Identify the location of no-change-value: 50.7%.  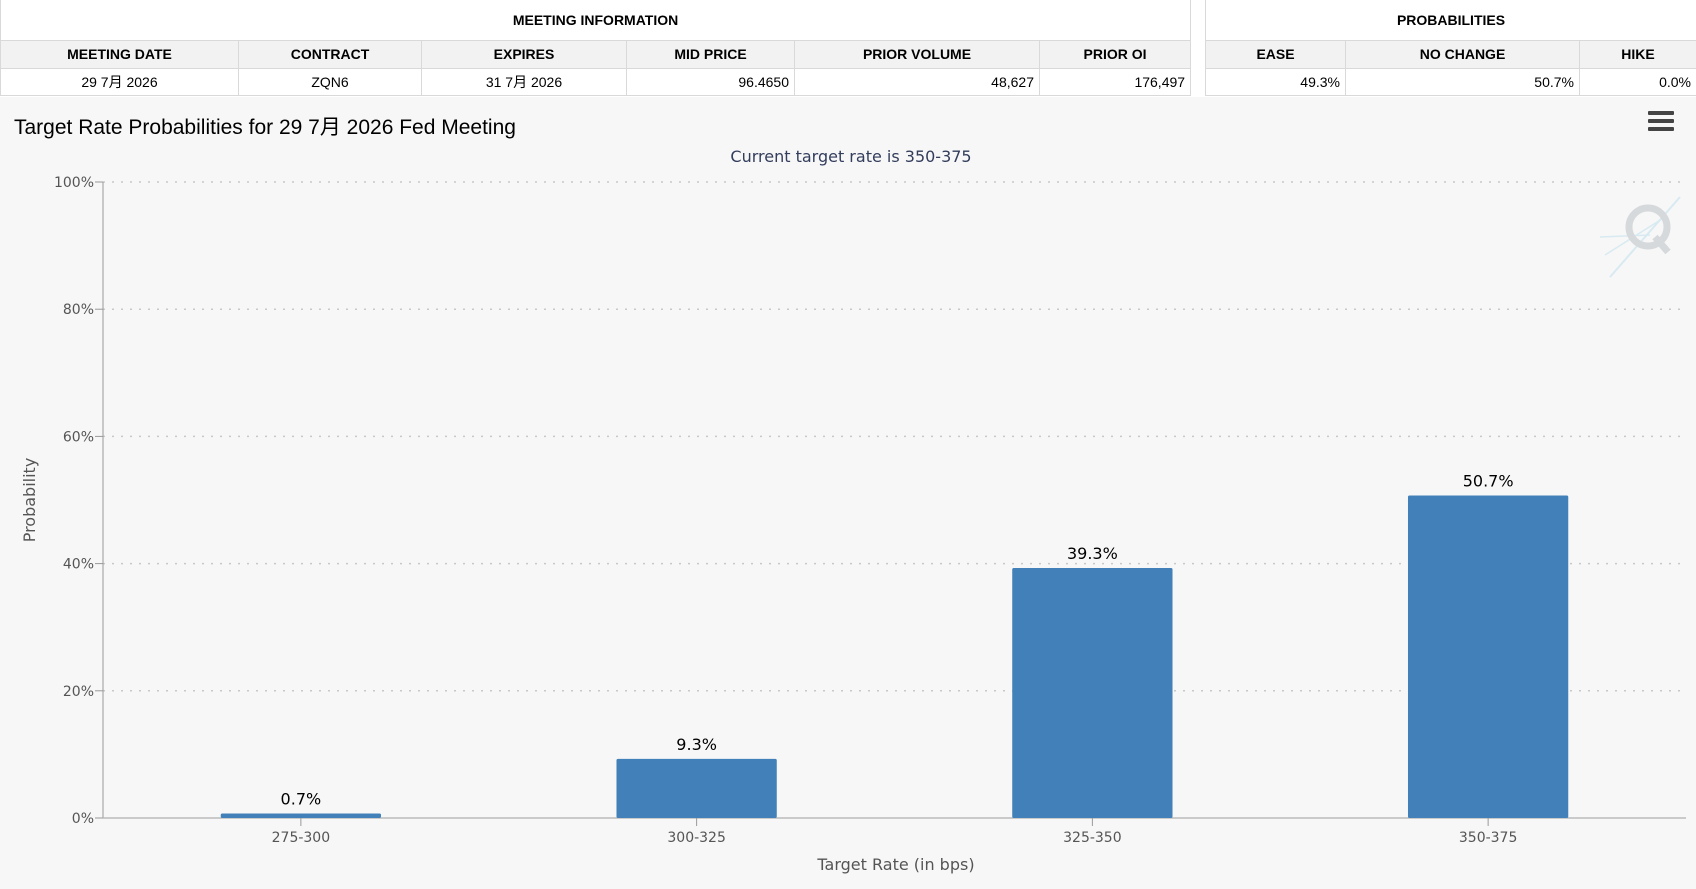
(1462, 81).